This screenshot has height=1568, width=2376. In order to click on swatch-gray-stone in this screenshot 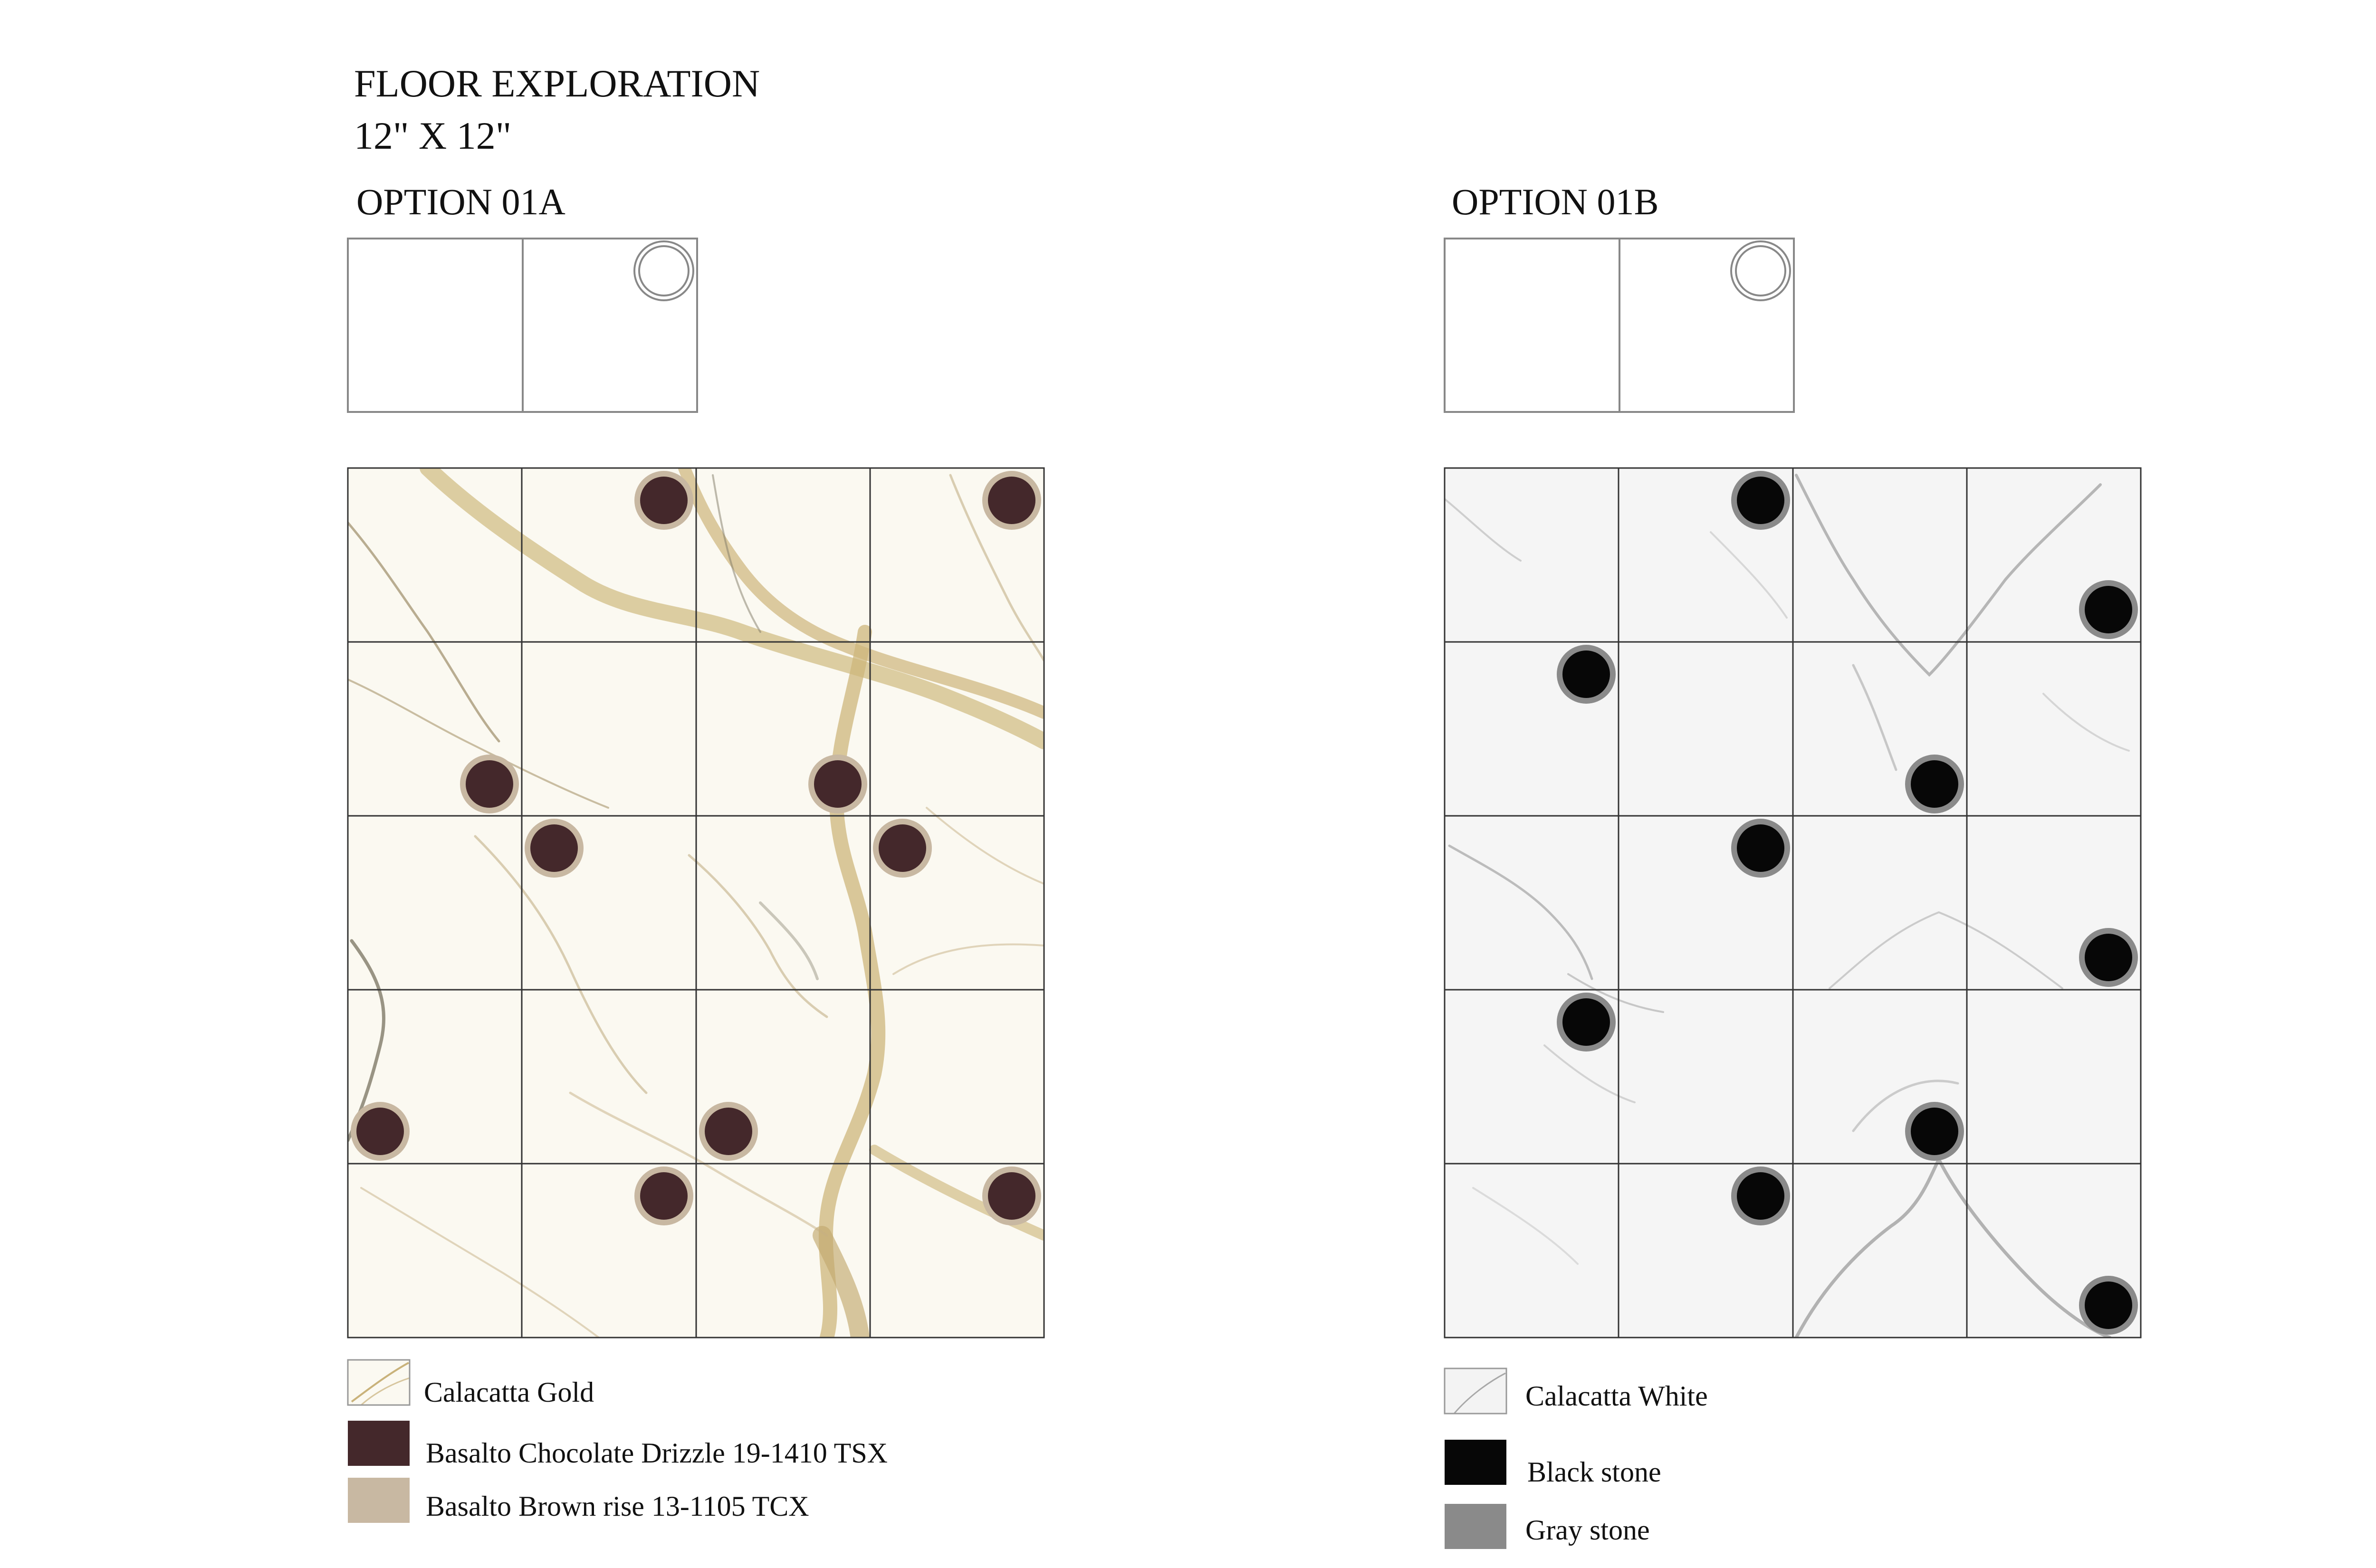, I will do `click(1475, 1526)`.